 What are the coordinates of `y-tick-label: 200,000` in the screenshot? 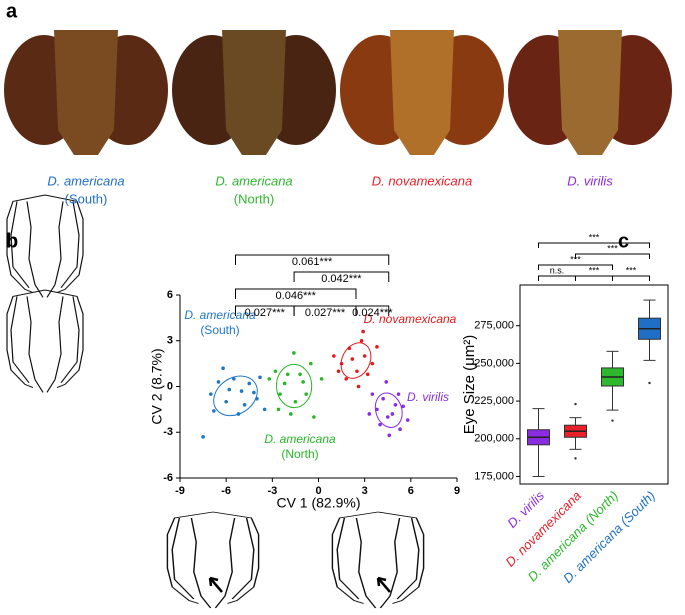 It's located at (494, 439).